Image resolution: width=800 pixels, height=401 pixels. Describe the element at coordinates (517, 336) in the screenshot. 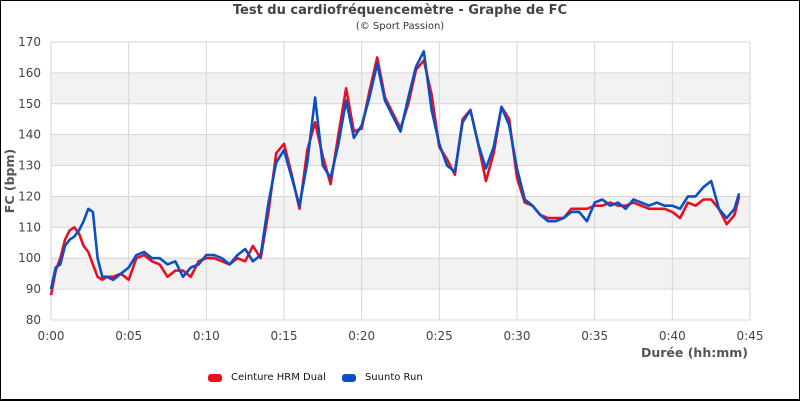

I see `x-tick-label: 0:30` at that location.